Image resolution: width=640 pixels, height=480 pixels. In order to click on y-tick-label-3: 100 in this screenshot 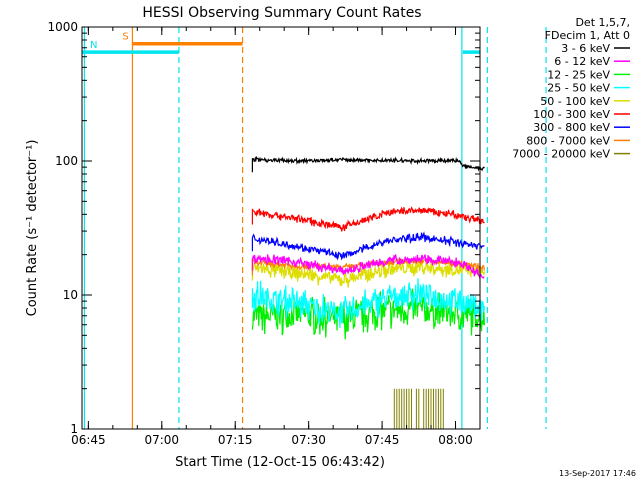, I will do `click(66, 161)`.